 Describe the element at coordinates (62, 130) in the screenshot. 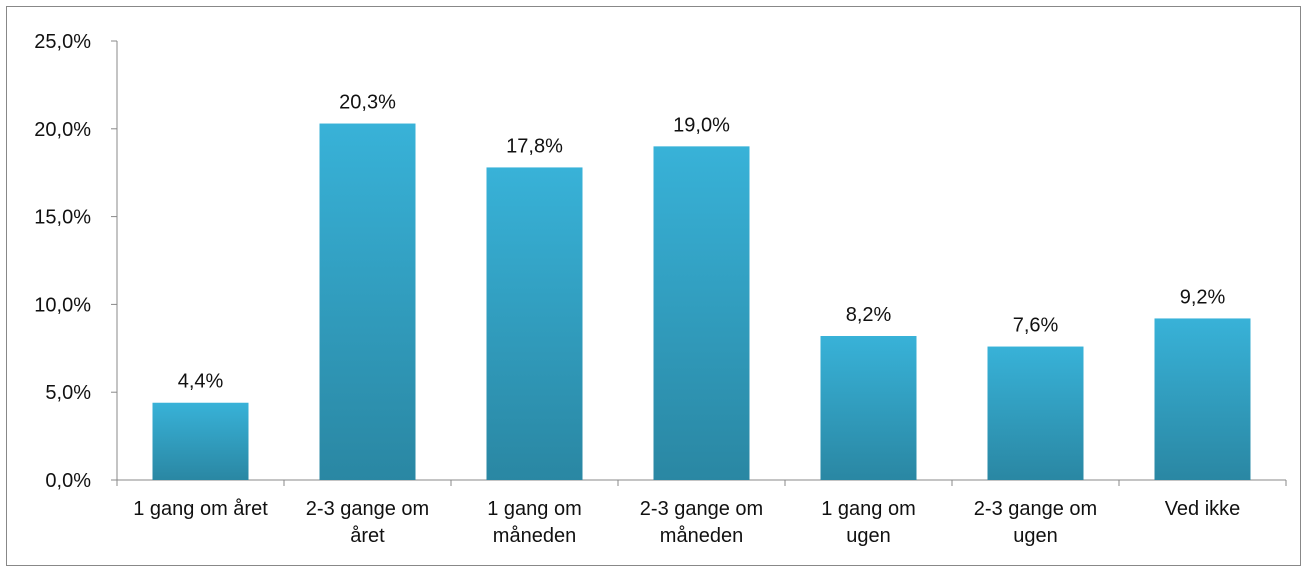

I see `y-tick-label: 20,0%` at that location.